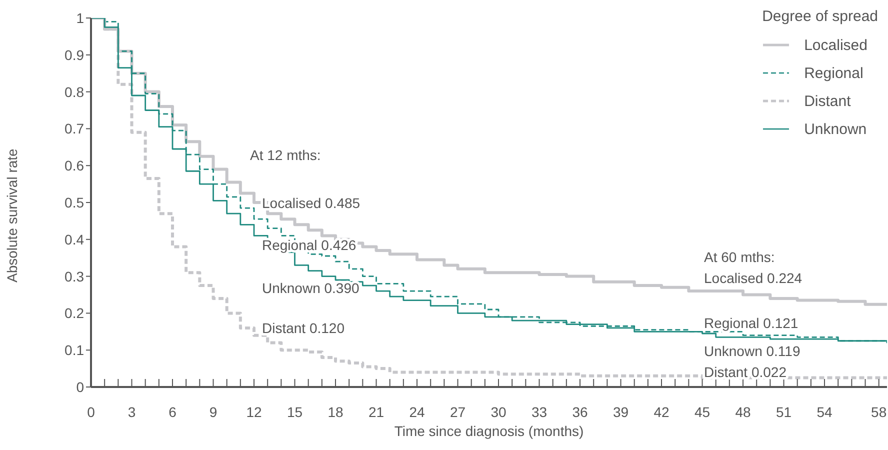  Describe the element at coordinates (820, 16) in the screenshot. I see `legend-title: Degree of spread` at that location.